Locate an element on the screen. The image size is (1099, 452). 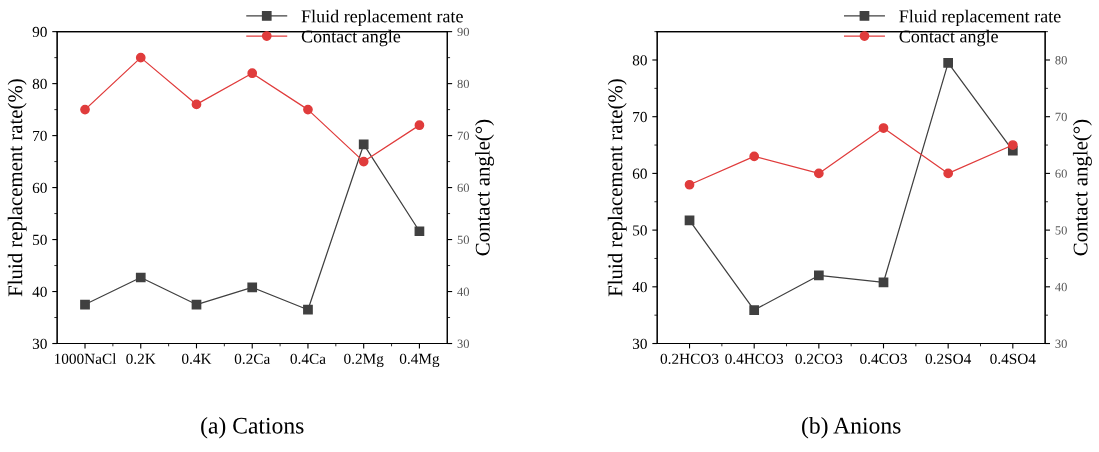
x-tick-label: 0.2CO3 is located at coordinates (819, 359).